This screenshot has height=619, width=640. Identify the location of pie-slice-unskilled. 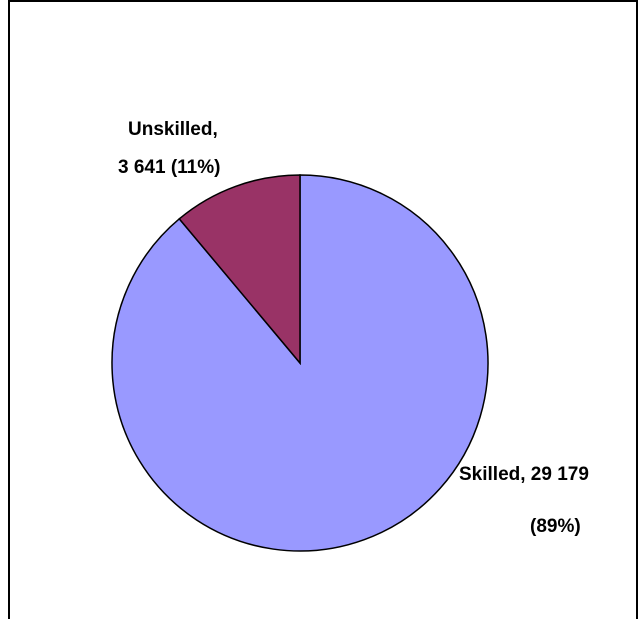
(239, 270).